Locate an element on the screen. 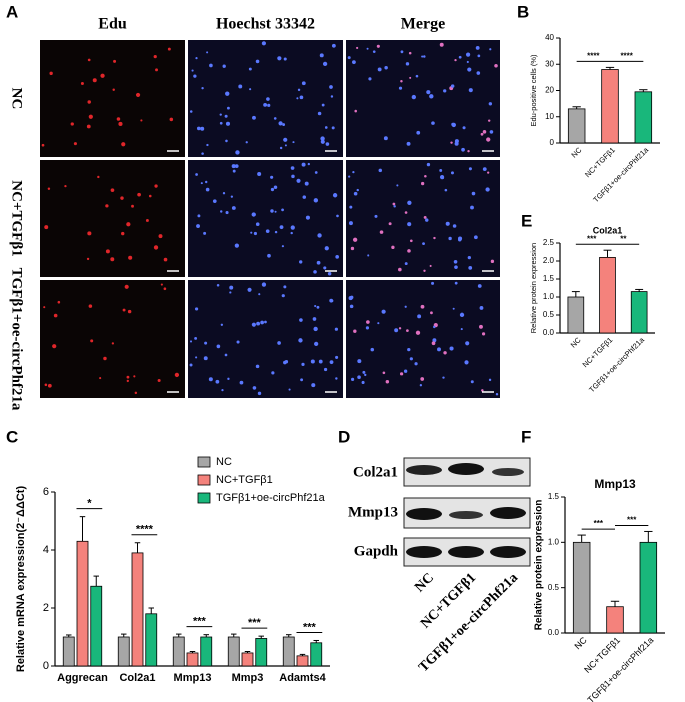 This screenshot has height=702, width=685. y-axis-label: Relative protein expression is located at coordinates (539, 565).